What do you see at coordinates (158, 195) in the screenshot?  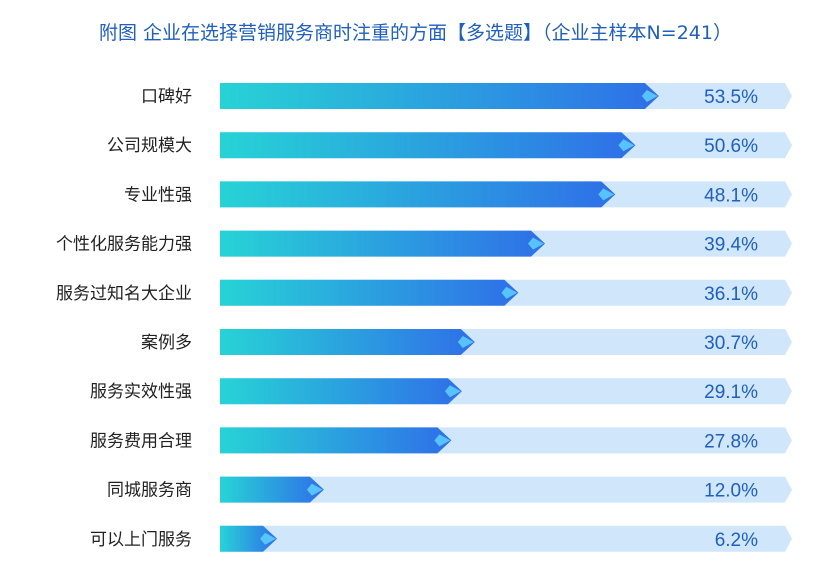 I see `category-label: 专业性强` at bounding box center [158, 195].